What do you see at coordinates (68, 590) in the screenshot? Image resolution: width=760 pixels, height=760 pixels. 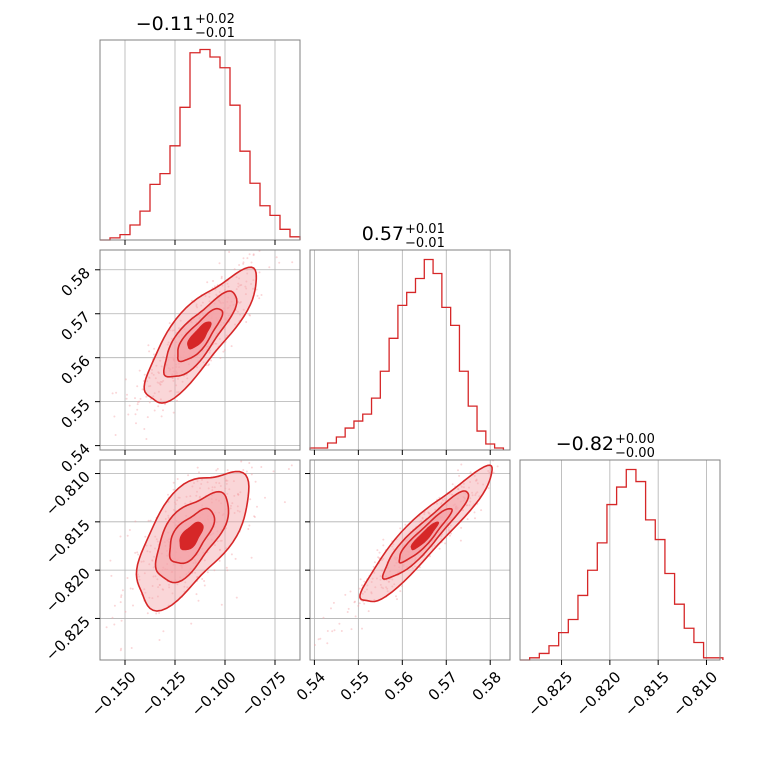 I see `panel-2-0-ytick-label-1: −0.820` at bounding box center [68, 590].